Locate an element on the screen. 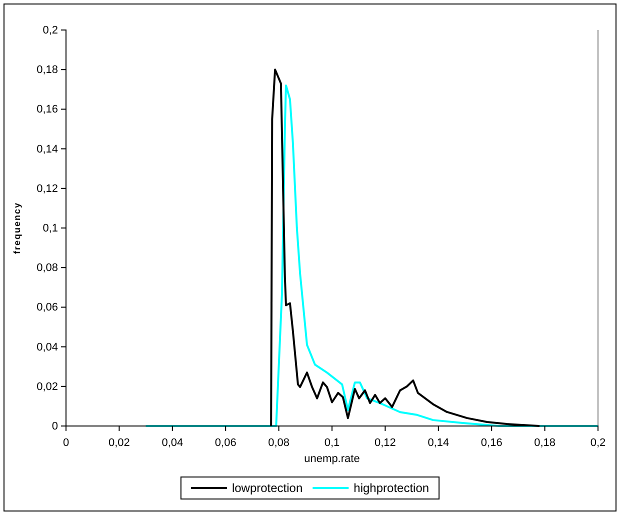  x-tick-label: 0,16 is located at coordinates (491, 443).